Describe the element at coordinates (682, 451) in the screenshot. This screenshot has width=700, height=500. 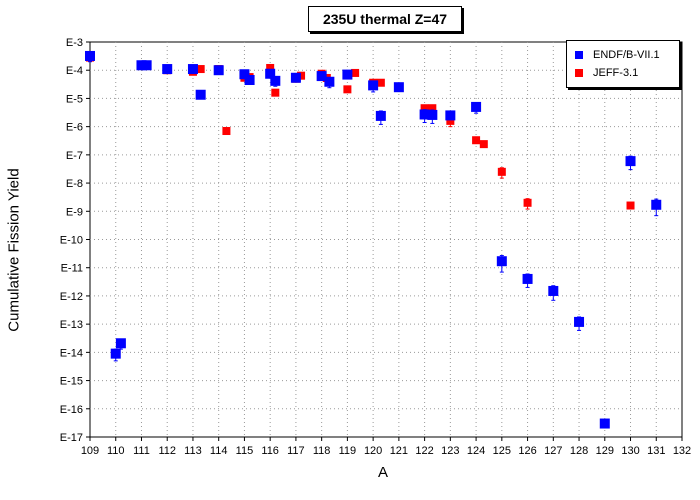
I see `x-tick-label: 132` at that location.